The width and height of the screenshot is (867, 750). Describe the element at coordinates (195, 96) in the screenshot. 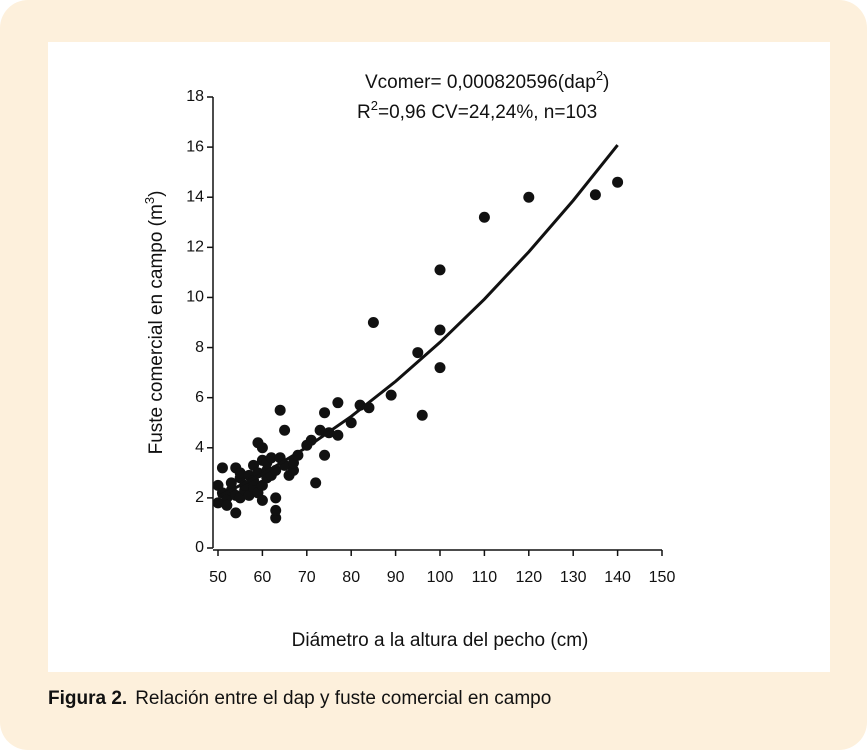

I see `y-tick-label: 18` at that location.